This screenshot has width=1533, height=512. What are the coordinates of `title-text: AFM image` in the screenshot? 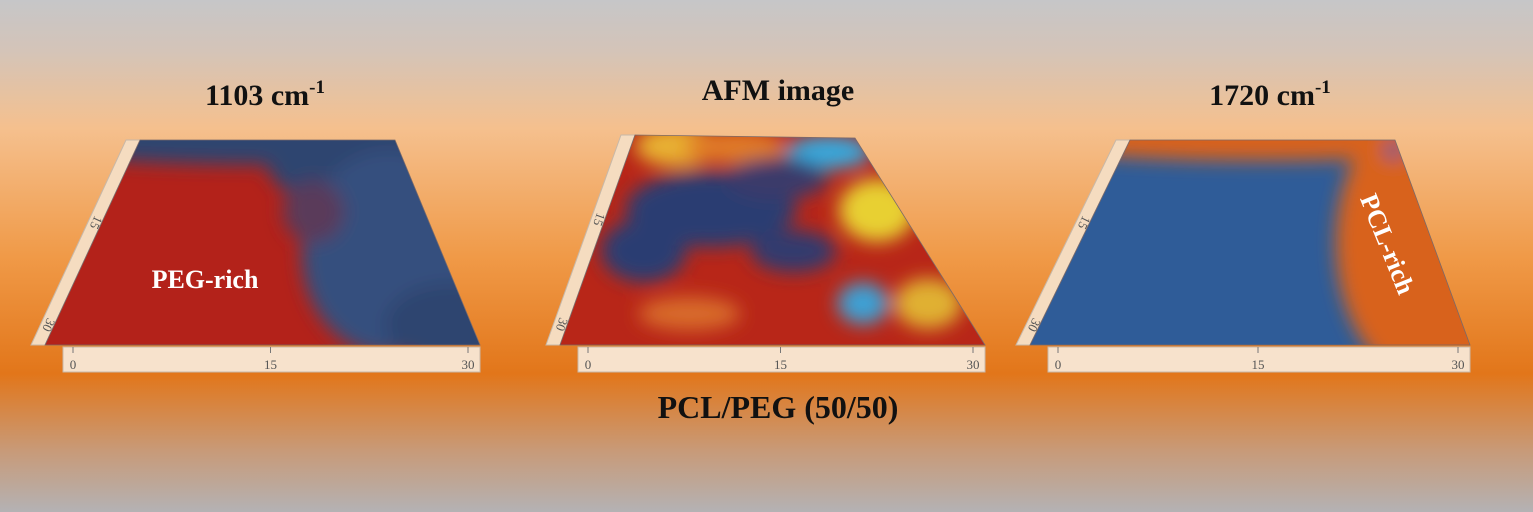 It's located at (778, 90).